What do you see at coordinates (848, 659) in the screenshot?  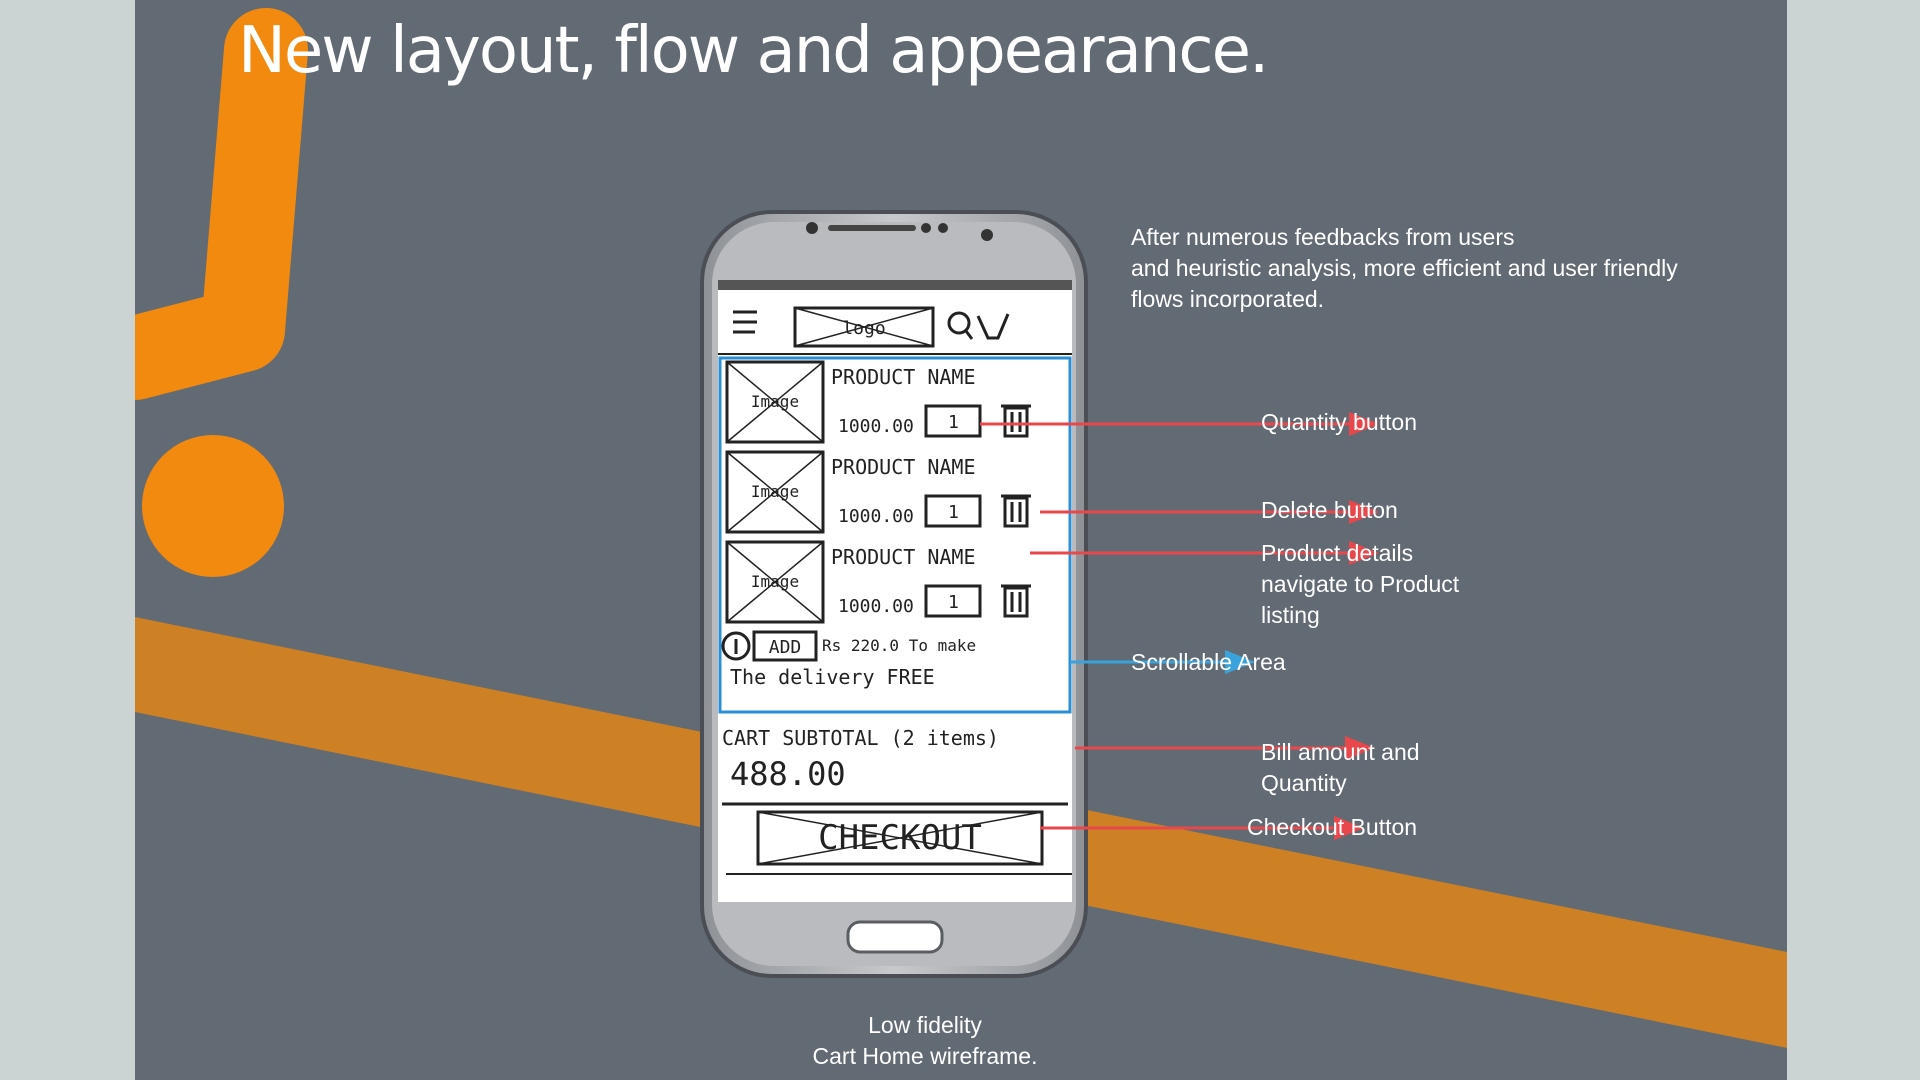 I see `delivery-offer: ADD Rs 220.0 To make The delivery FREE` at bounding box center [848, 659].